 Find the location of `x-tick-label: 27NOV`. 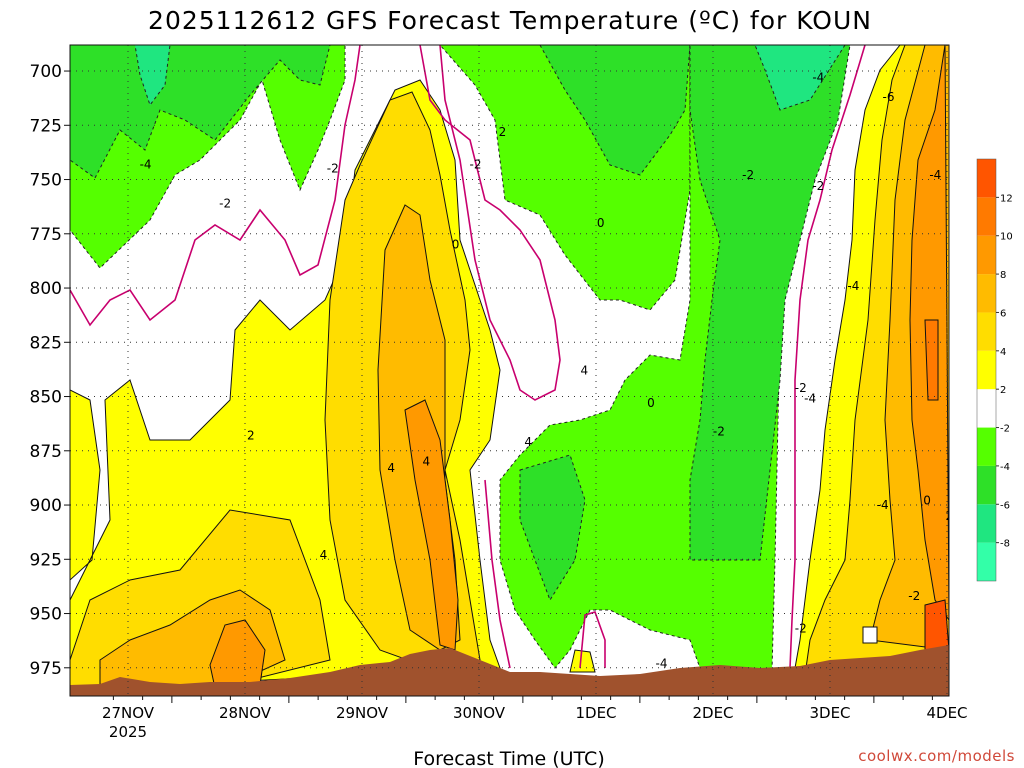

x-tick-label: 27NOV is located at coordinates (128, 713).